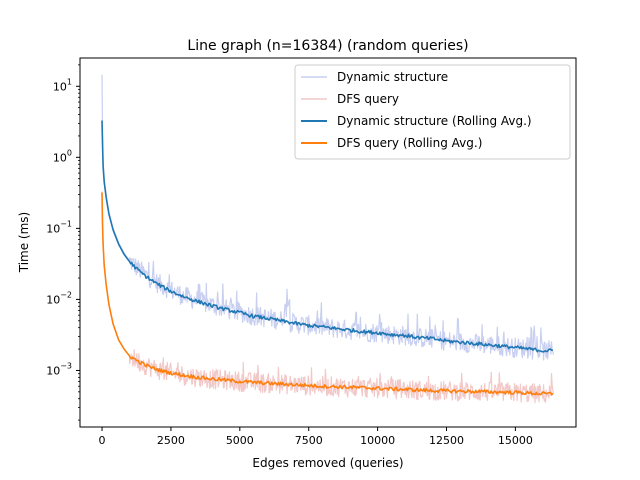 The width and height of the screenshot is (640, 480). What do you see at coordinates (59, 298) in the screenshot?
I see `y-tick-label: 10⁻²` at bounding box center [59, 298].